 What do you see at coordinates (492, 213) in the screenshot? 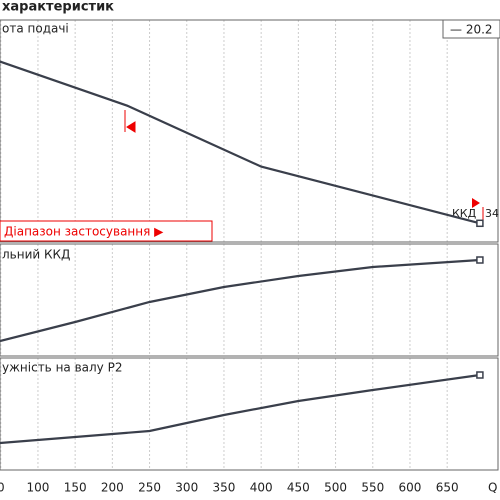
I see `annotation: 34` at bounding box center [492, 213].